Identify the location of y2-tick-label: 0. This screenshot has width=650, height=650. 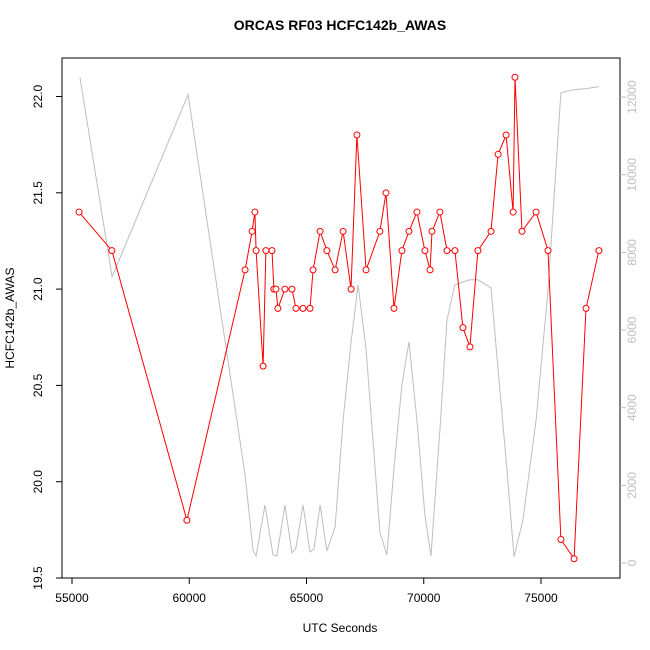
(632, 562).